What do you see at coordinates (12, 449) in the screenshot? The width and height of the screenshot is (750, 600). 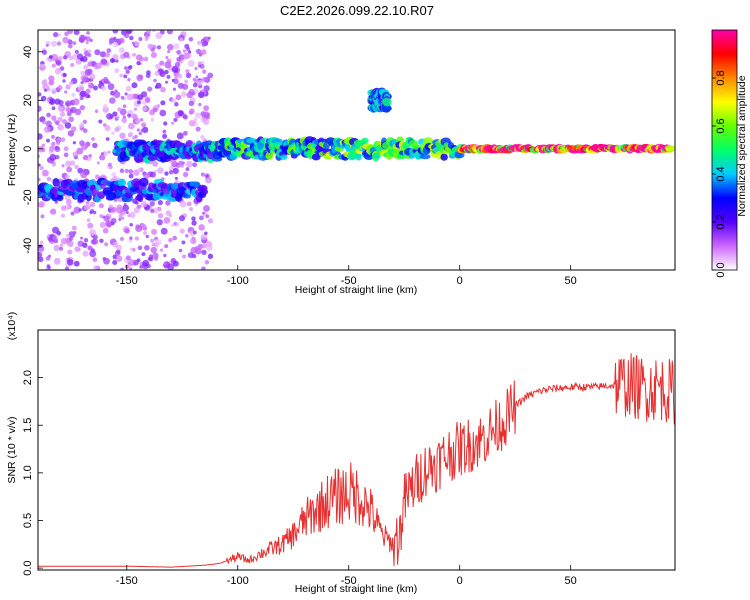 I see `snr-y-axis-label: SNR (10 * v/v)` at bounding box center [12, 449].